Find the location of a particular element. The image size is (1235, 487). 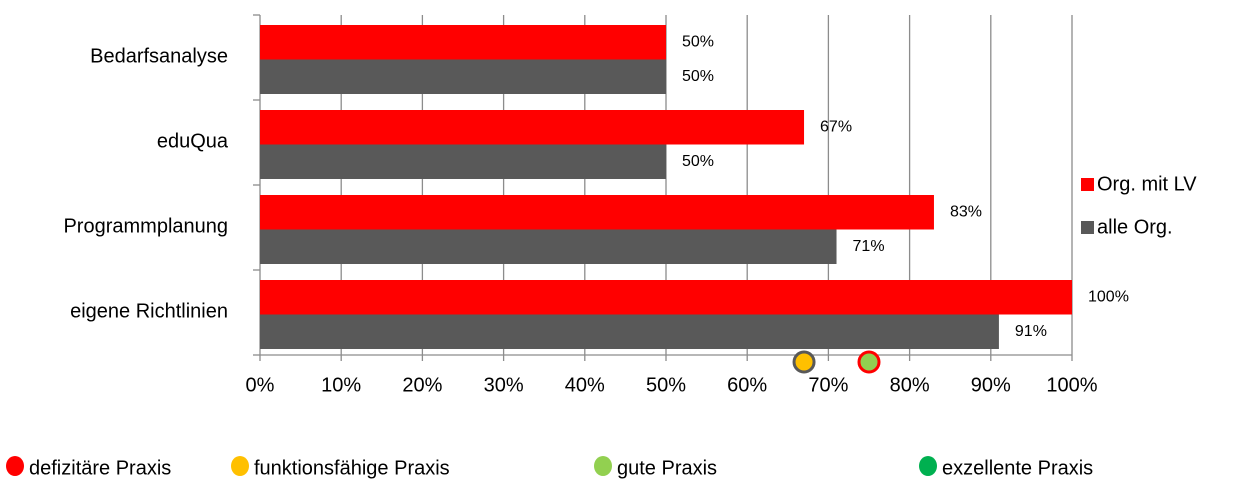

x-tick-label: 20% is located at coordinates (422, 385).